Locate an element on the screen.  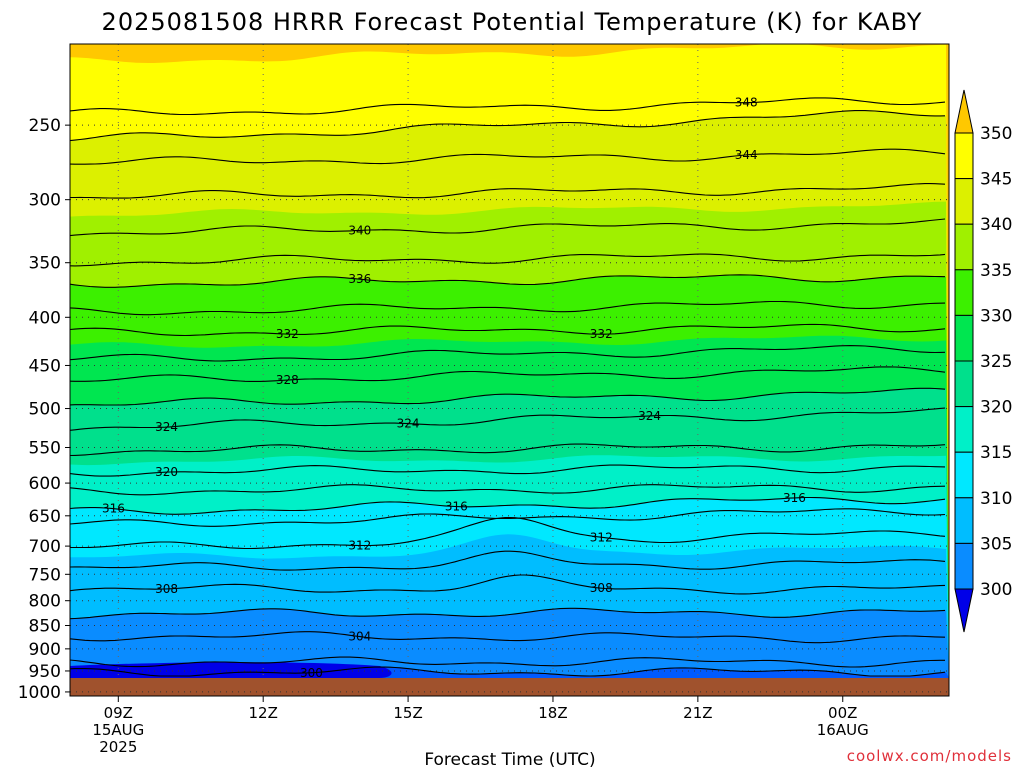
contour-label-336: 336 is located at coordinates (359, 279).